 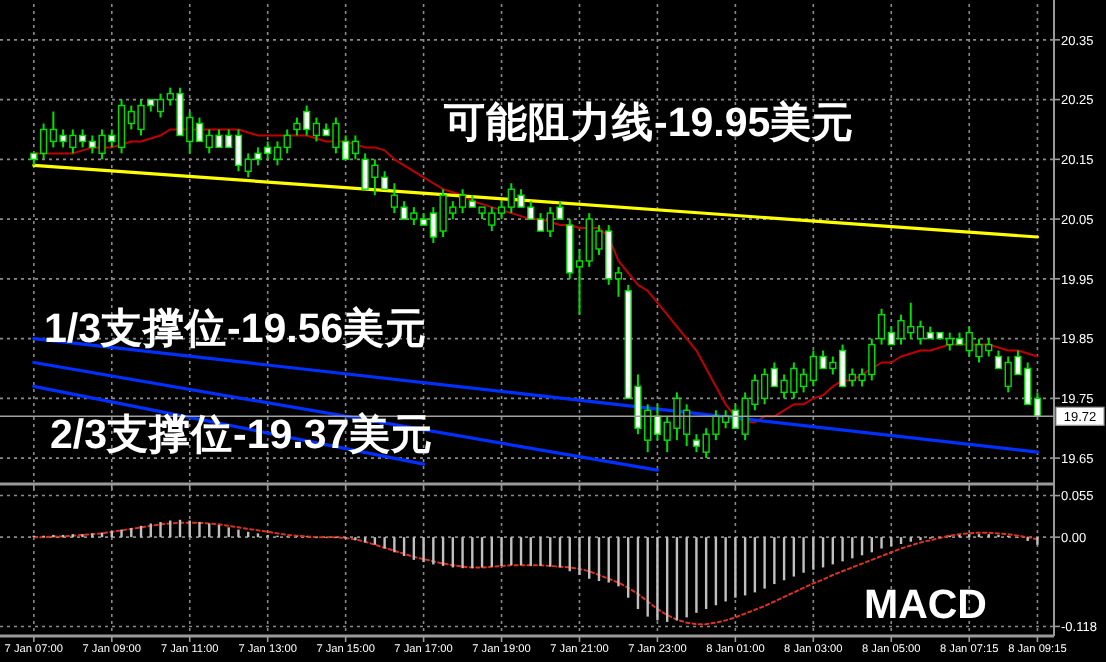 I want to click on annotation: 1/3支撑位-19.56美元, so click(x=236, y=328).